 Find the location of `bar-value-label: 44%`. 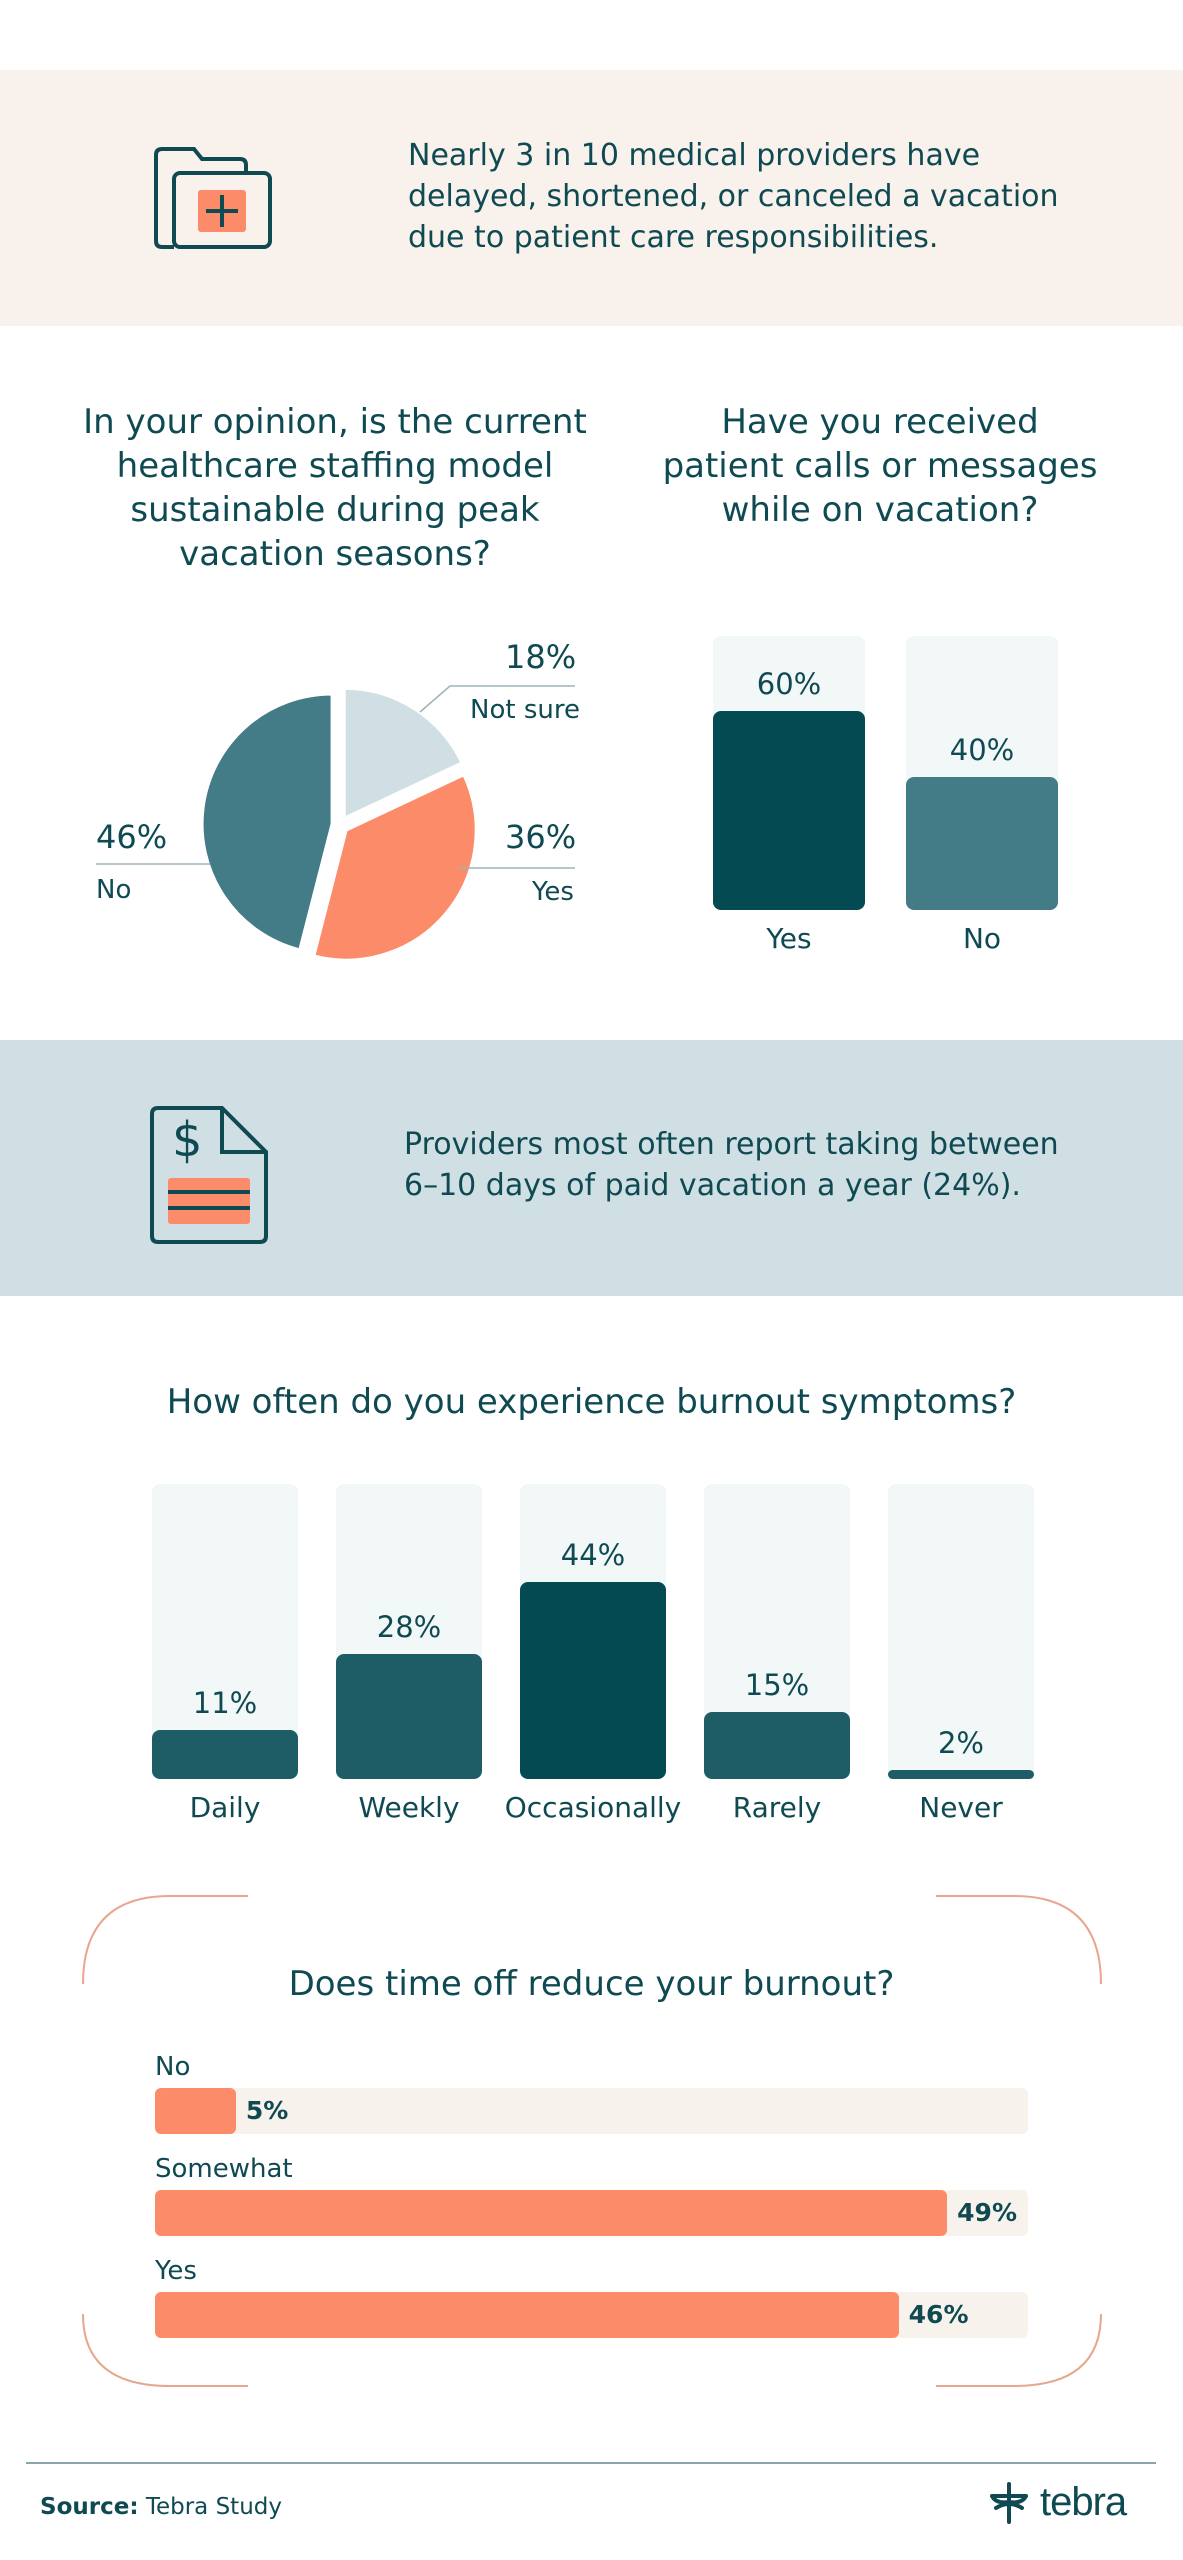

bar-value-label: 44% is located at coordinates (593, 1555).